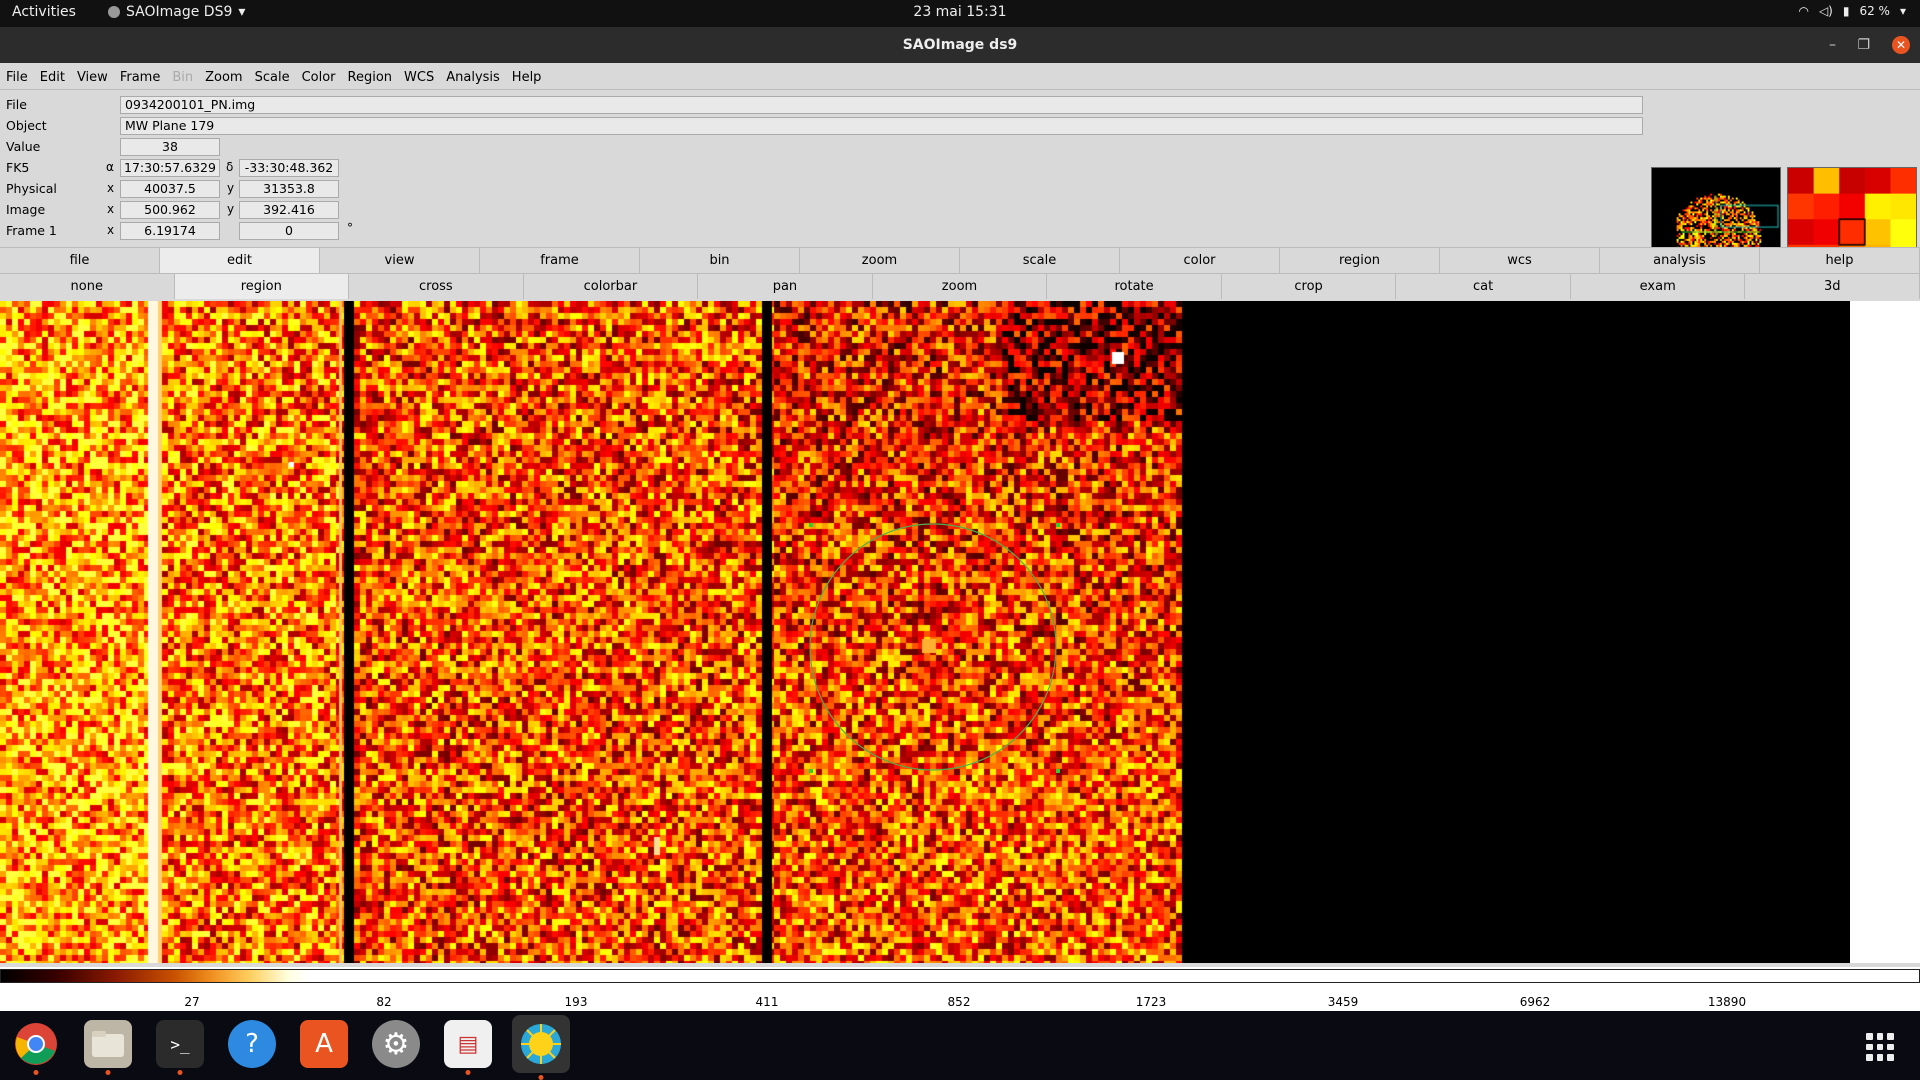  Describe the element at coordinates (1134, 286) in the screenshot. I see `btn-edit-rotate: rotate` at that location.